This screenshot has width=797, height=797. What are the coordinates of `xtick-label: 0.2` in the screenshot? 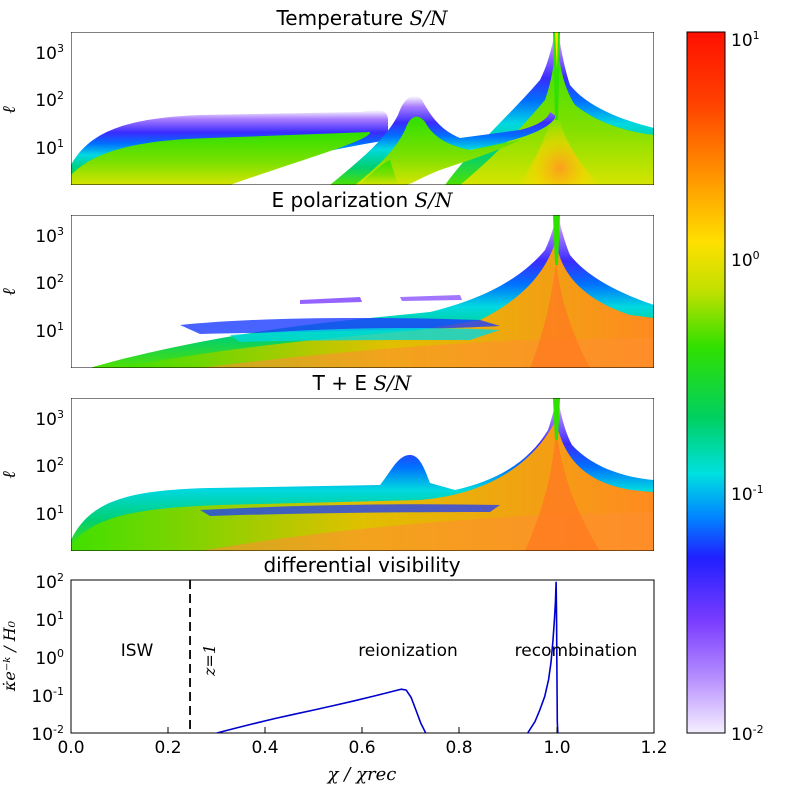 It's located at (167, 748).